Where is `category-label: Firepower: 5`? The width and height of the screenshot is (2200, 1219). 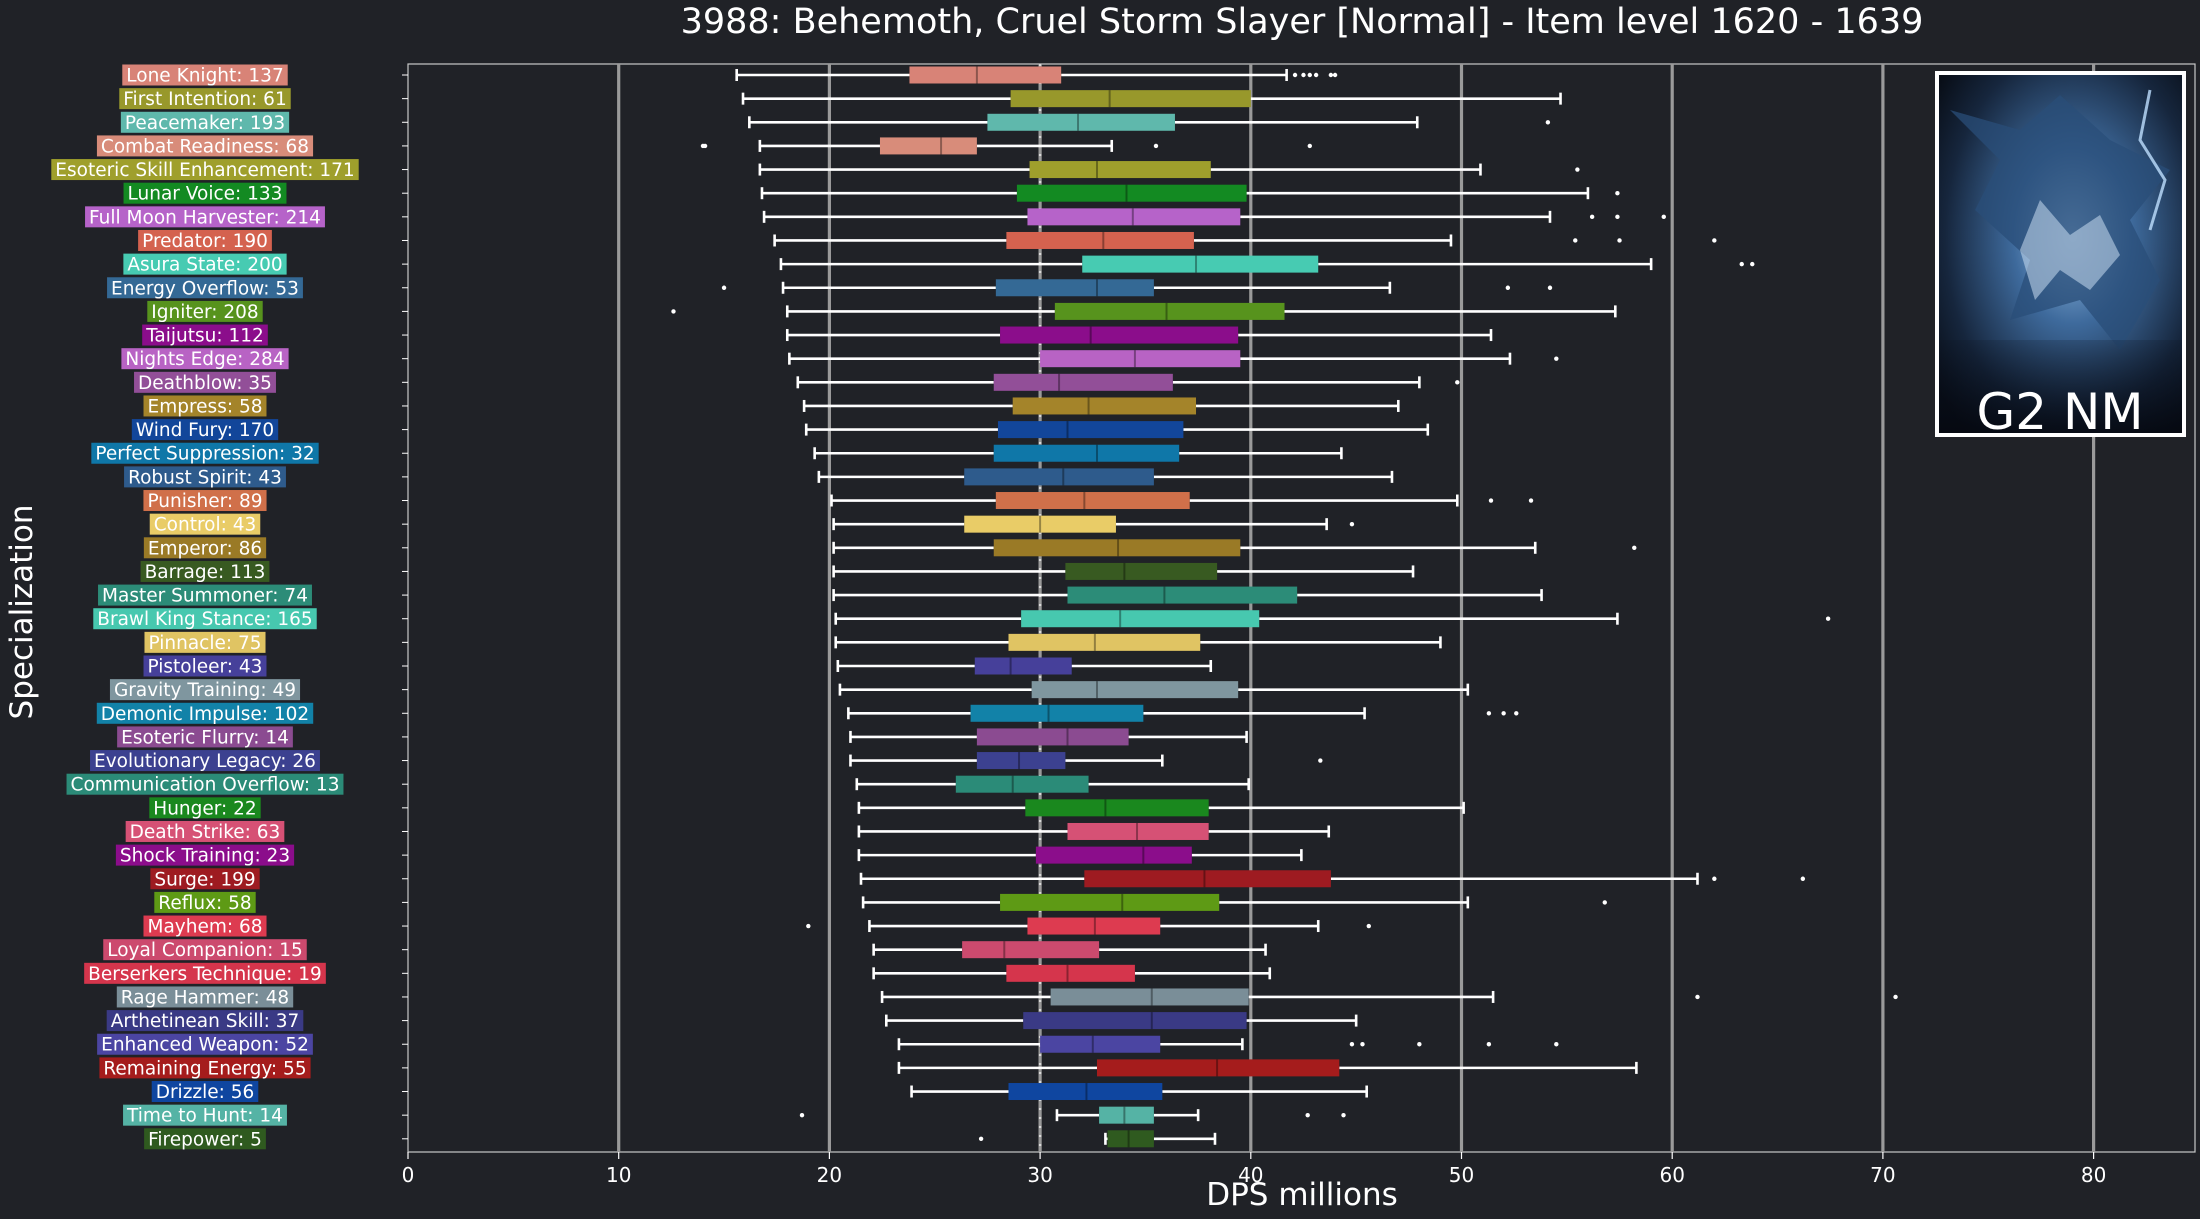
category-label: Firepower: 5 is located at coordinates (205, 1139).